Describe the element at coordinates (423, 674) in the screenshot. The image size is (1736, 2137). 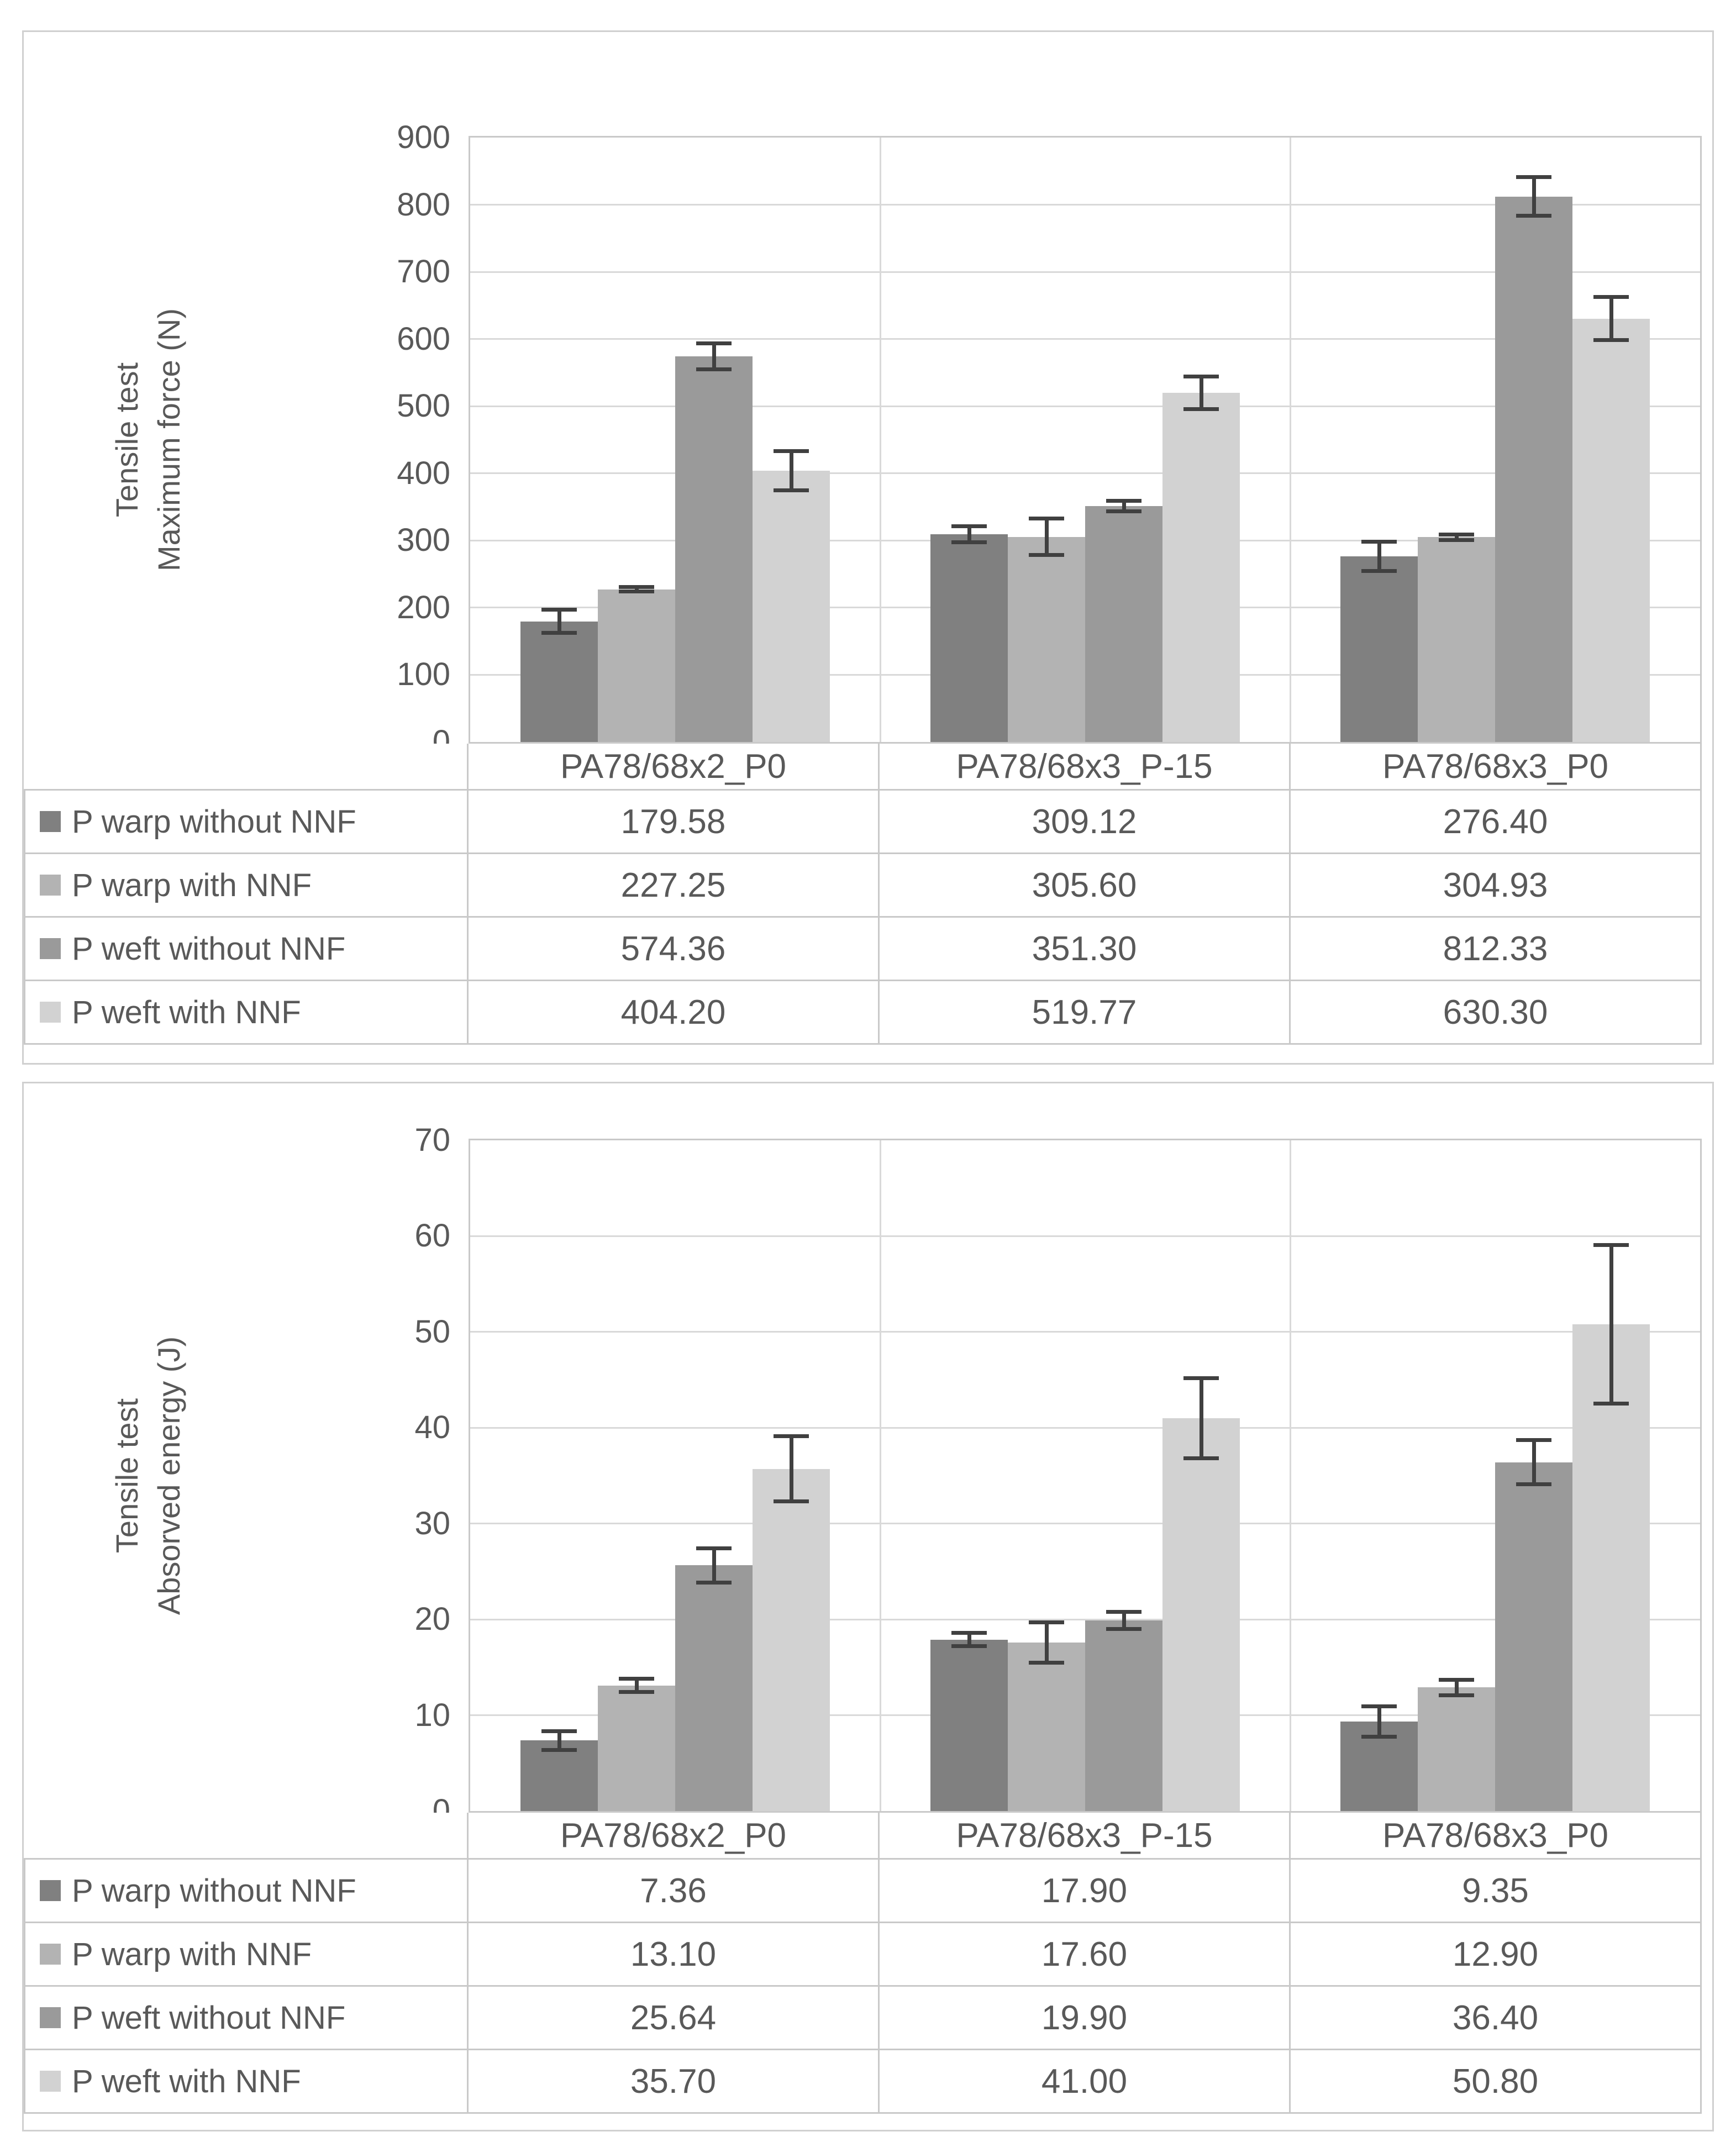
I see `y-axis-tick-label: 100` at that location.